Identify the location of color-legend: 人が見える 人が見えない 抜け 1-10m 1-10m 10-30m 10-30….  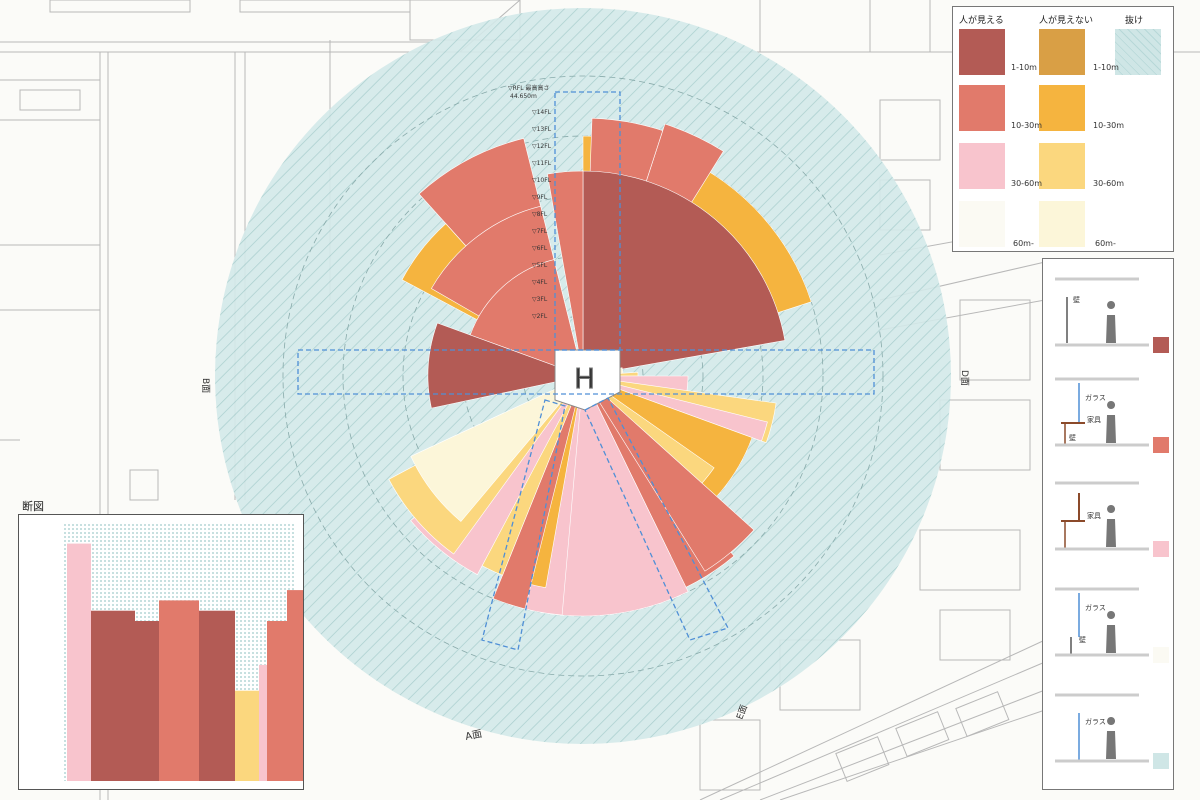
(1063, 129).